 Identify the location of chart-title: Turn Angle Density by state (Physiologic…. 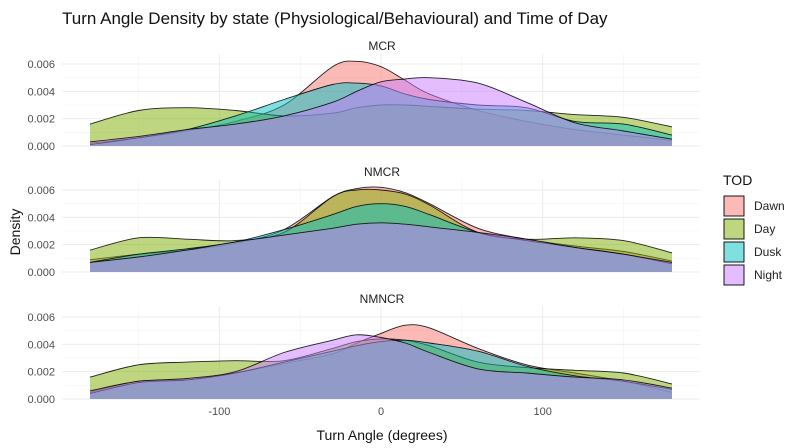
(335, 18).